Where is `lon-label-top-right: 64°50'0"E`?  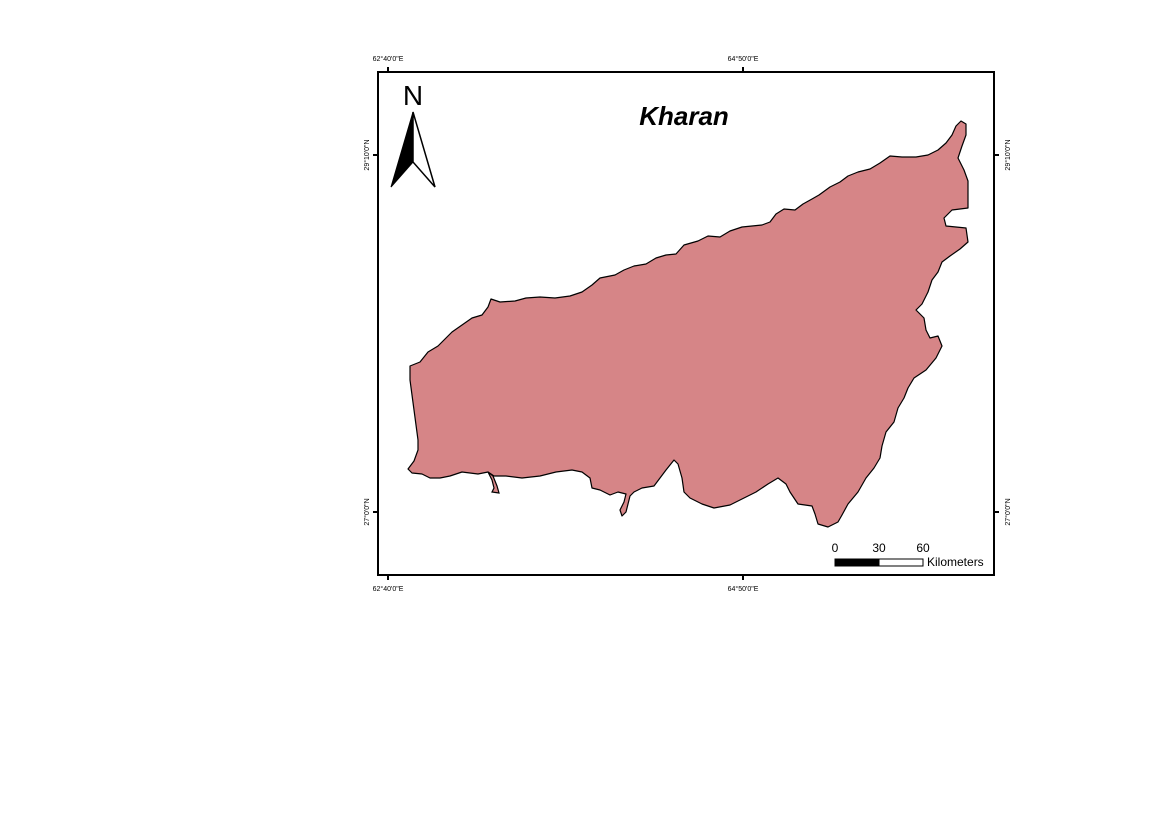 lon-label-top-right: 64°50'0"E is located at coordinates (743, 59).